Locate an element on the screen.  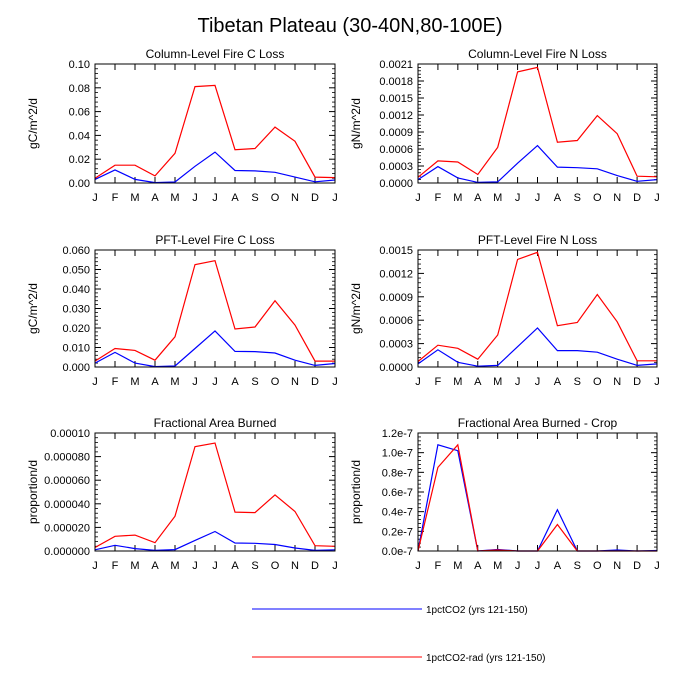
y-axis-label: gN/m^2/d is located at coordinates (356, 123).